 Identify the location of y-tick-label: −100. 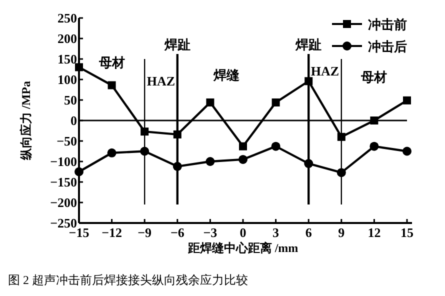
(63, 161).